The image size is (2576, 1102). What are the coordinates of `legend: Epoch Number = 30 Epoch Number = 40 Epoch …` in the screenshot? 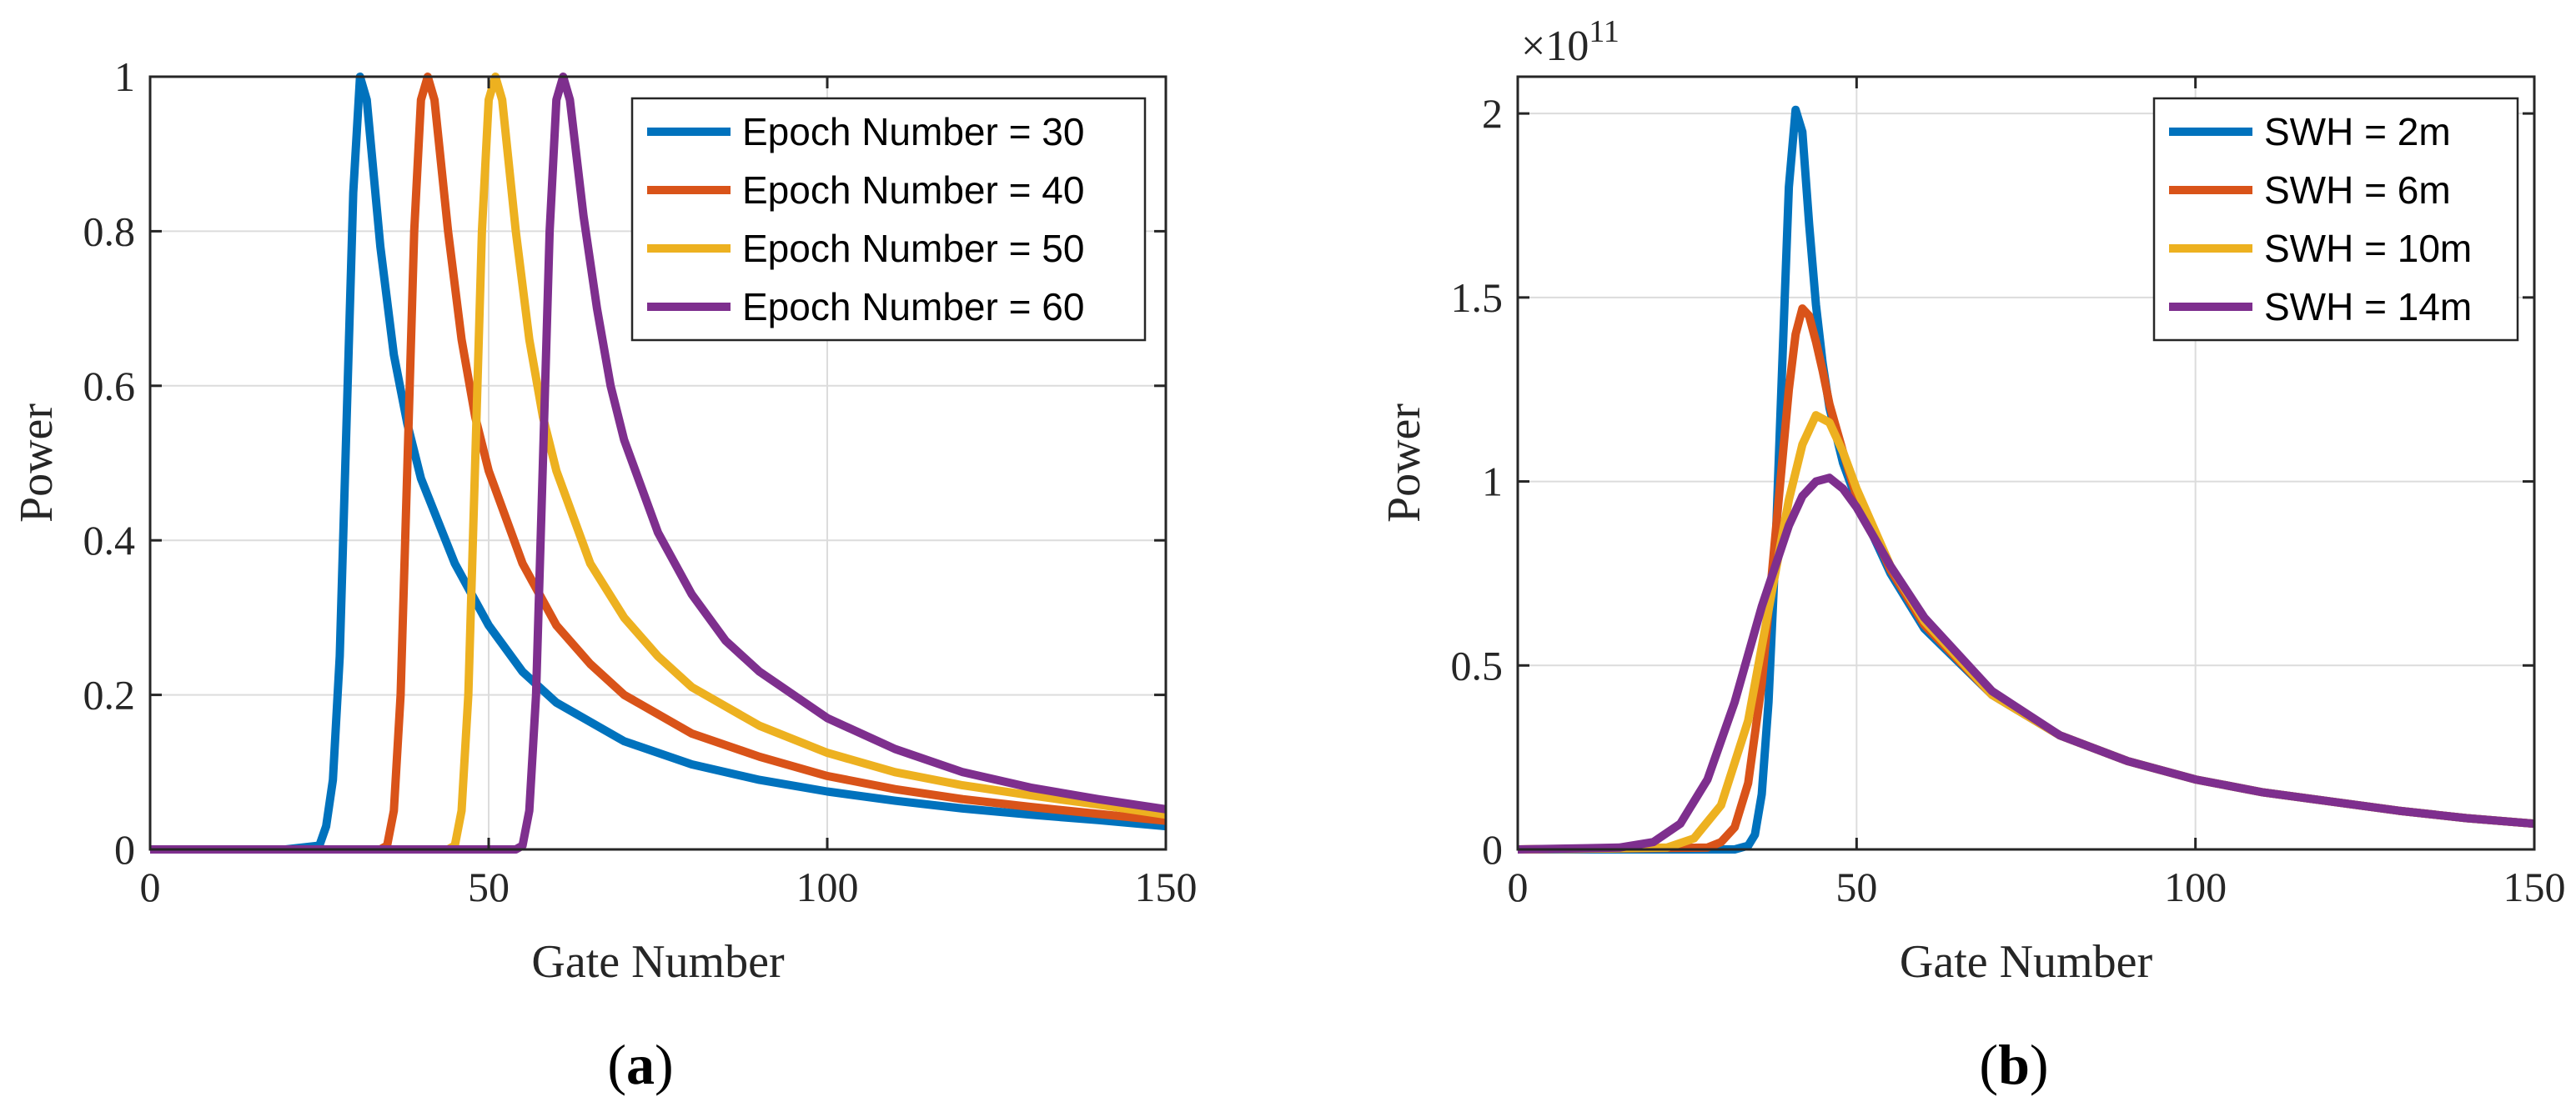 It's located at (888, 219).